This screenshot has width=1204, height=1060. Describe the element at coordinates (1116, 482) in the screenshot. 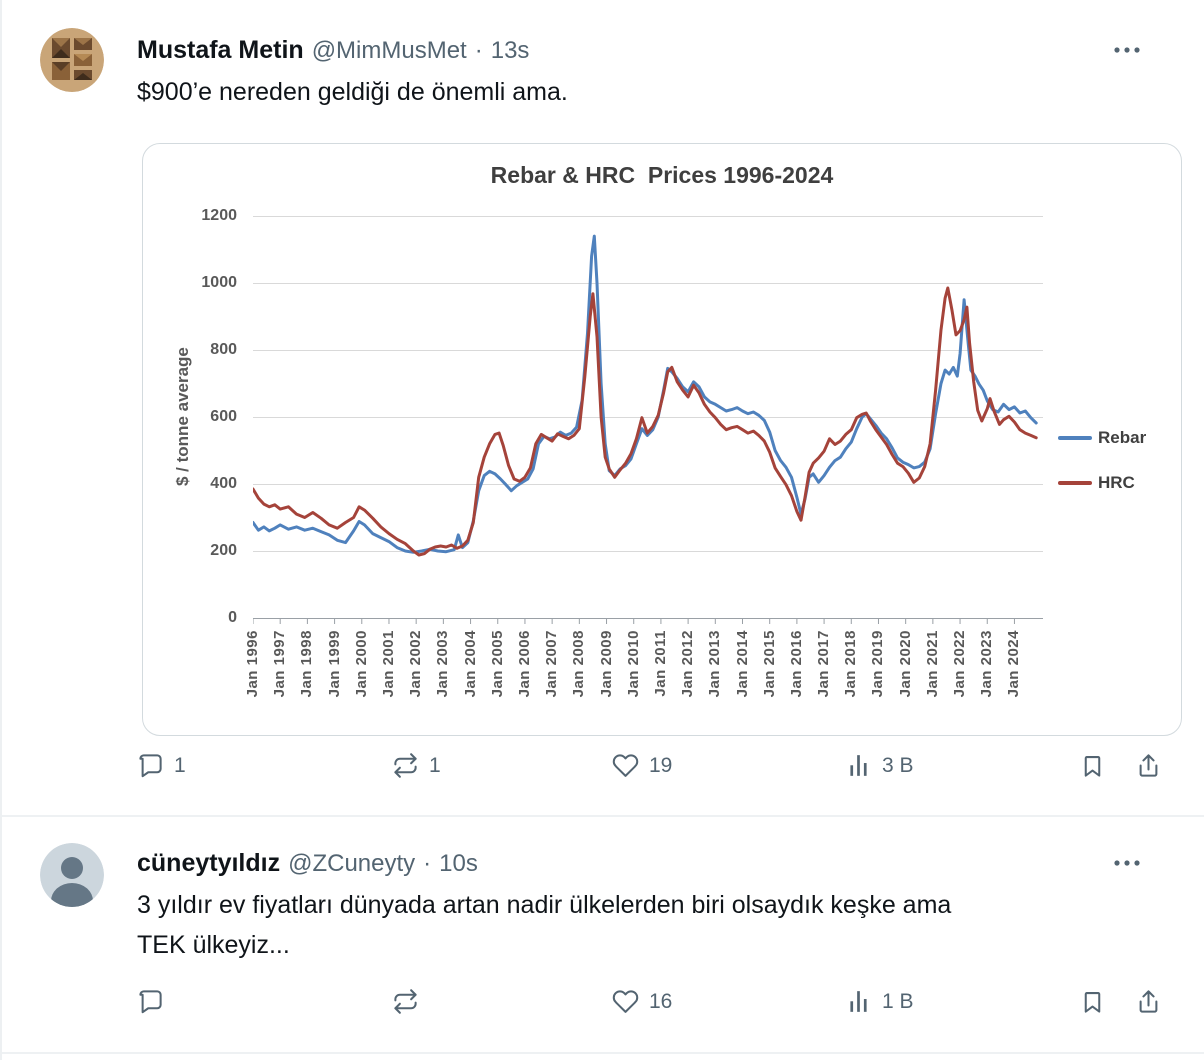

I see `legend-label-hrc: HRC` at that location.